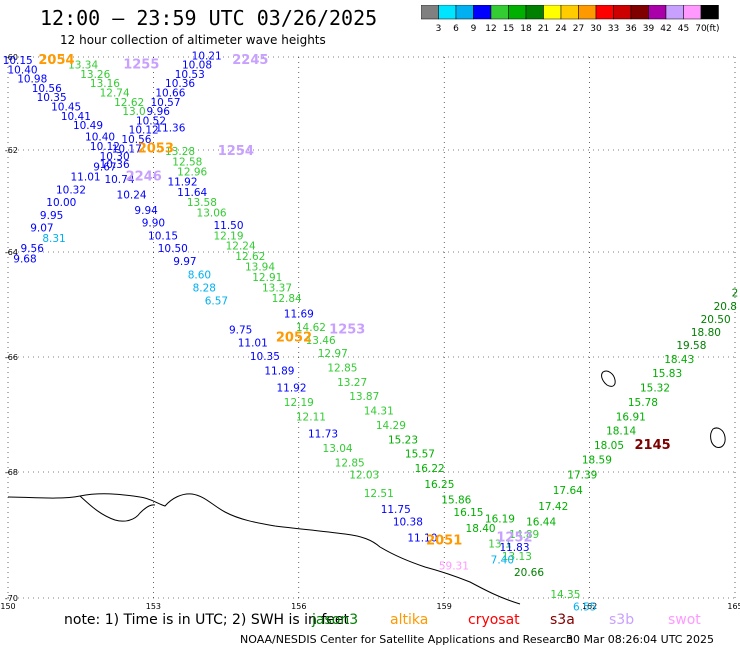 The image size is (740, 650). I want to click on wave-height-value: 6.57, so click(216, 302).